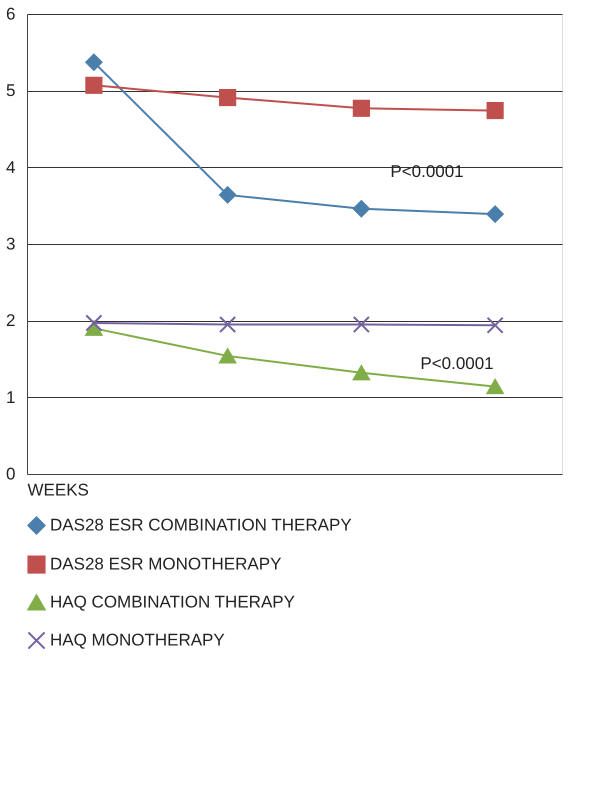 Image resolution: width=590 pixels, height=800 pixels. I want to click on legend-label: HAQ COMBINATION THERAPY, so click(172, 602).